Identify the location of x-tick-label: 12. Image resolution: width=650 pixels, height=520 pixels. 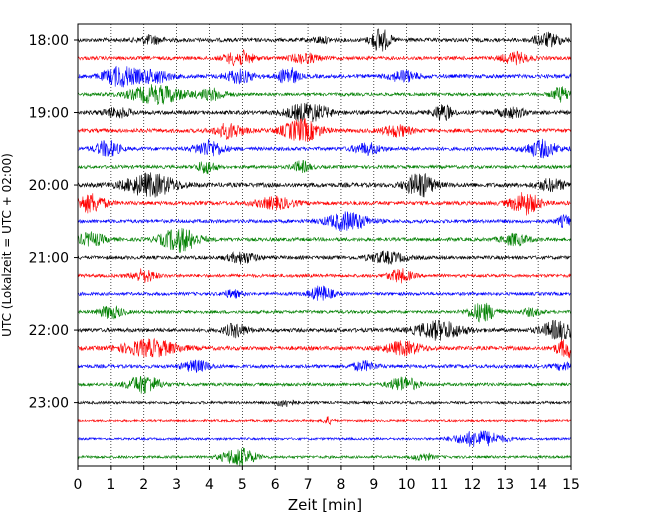
(472, 485).